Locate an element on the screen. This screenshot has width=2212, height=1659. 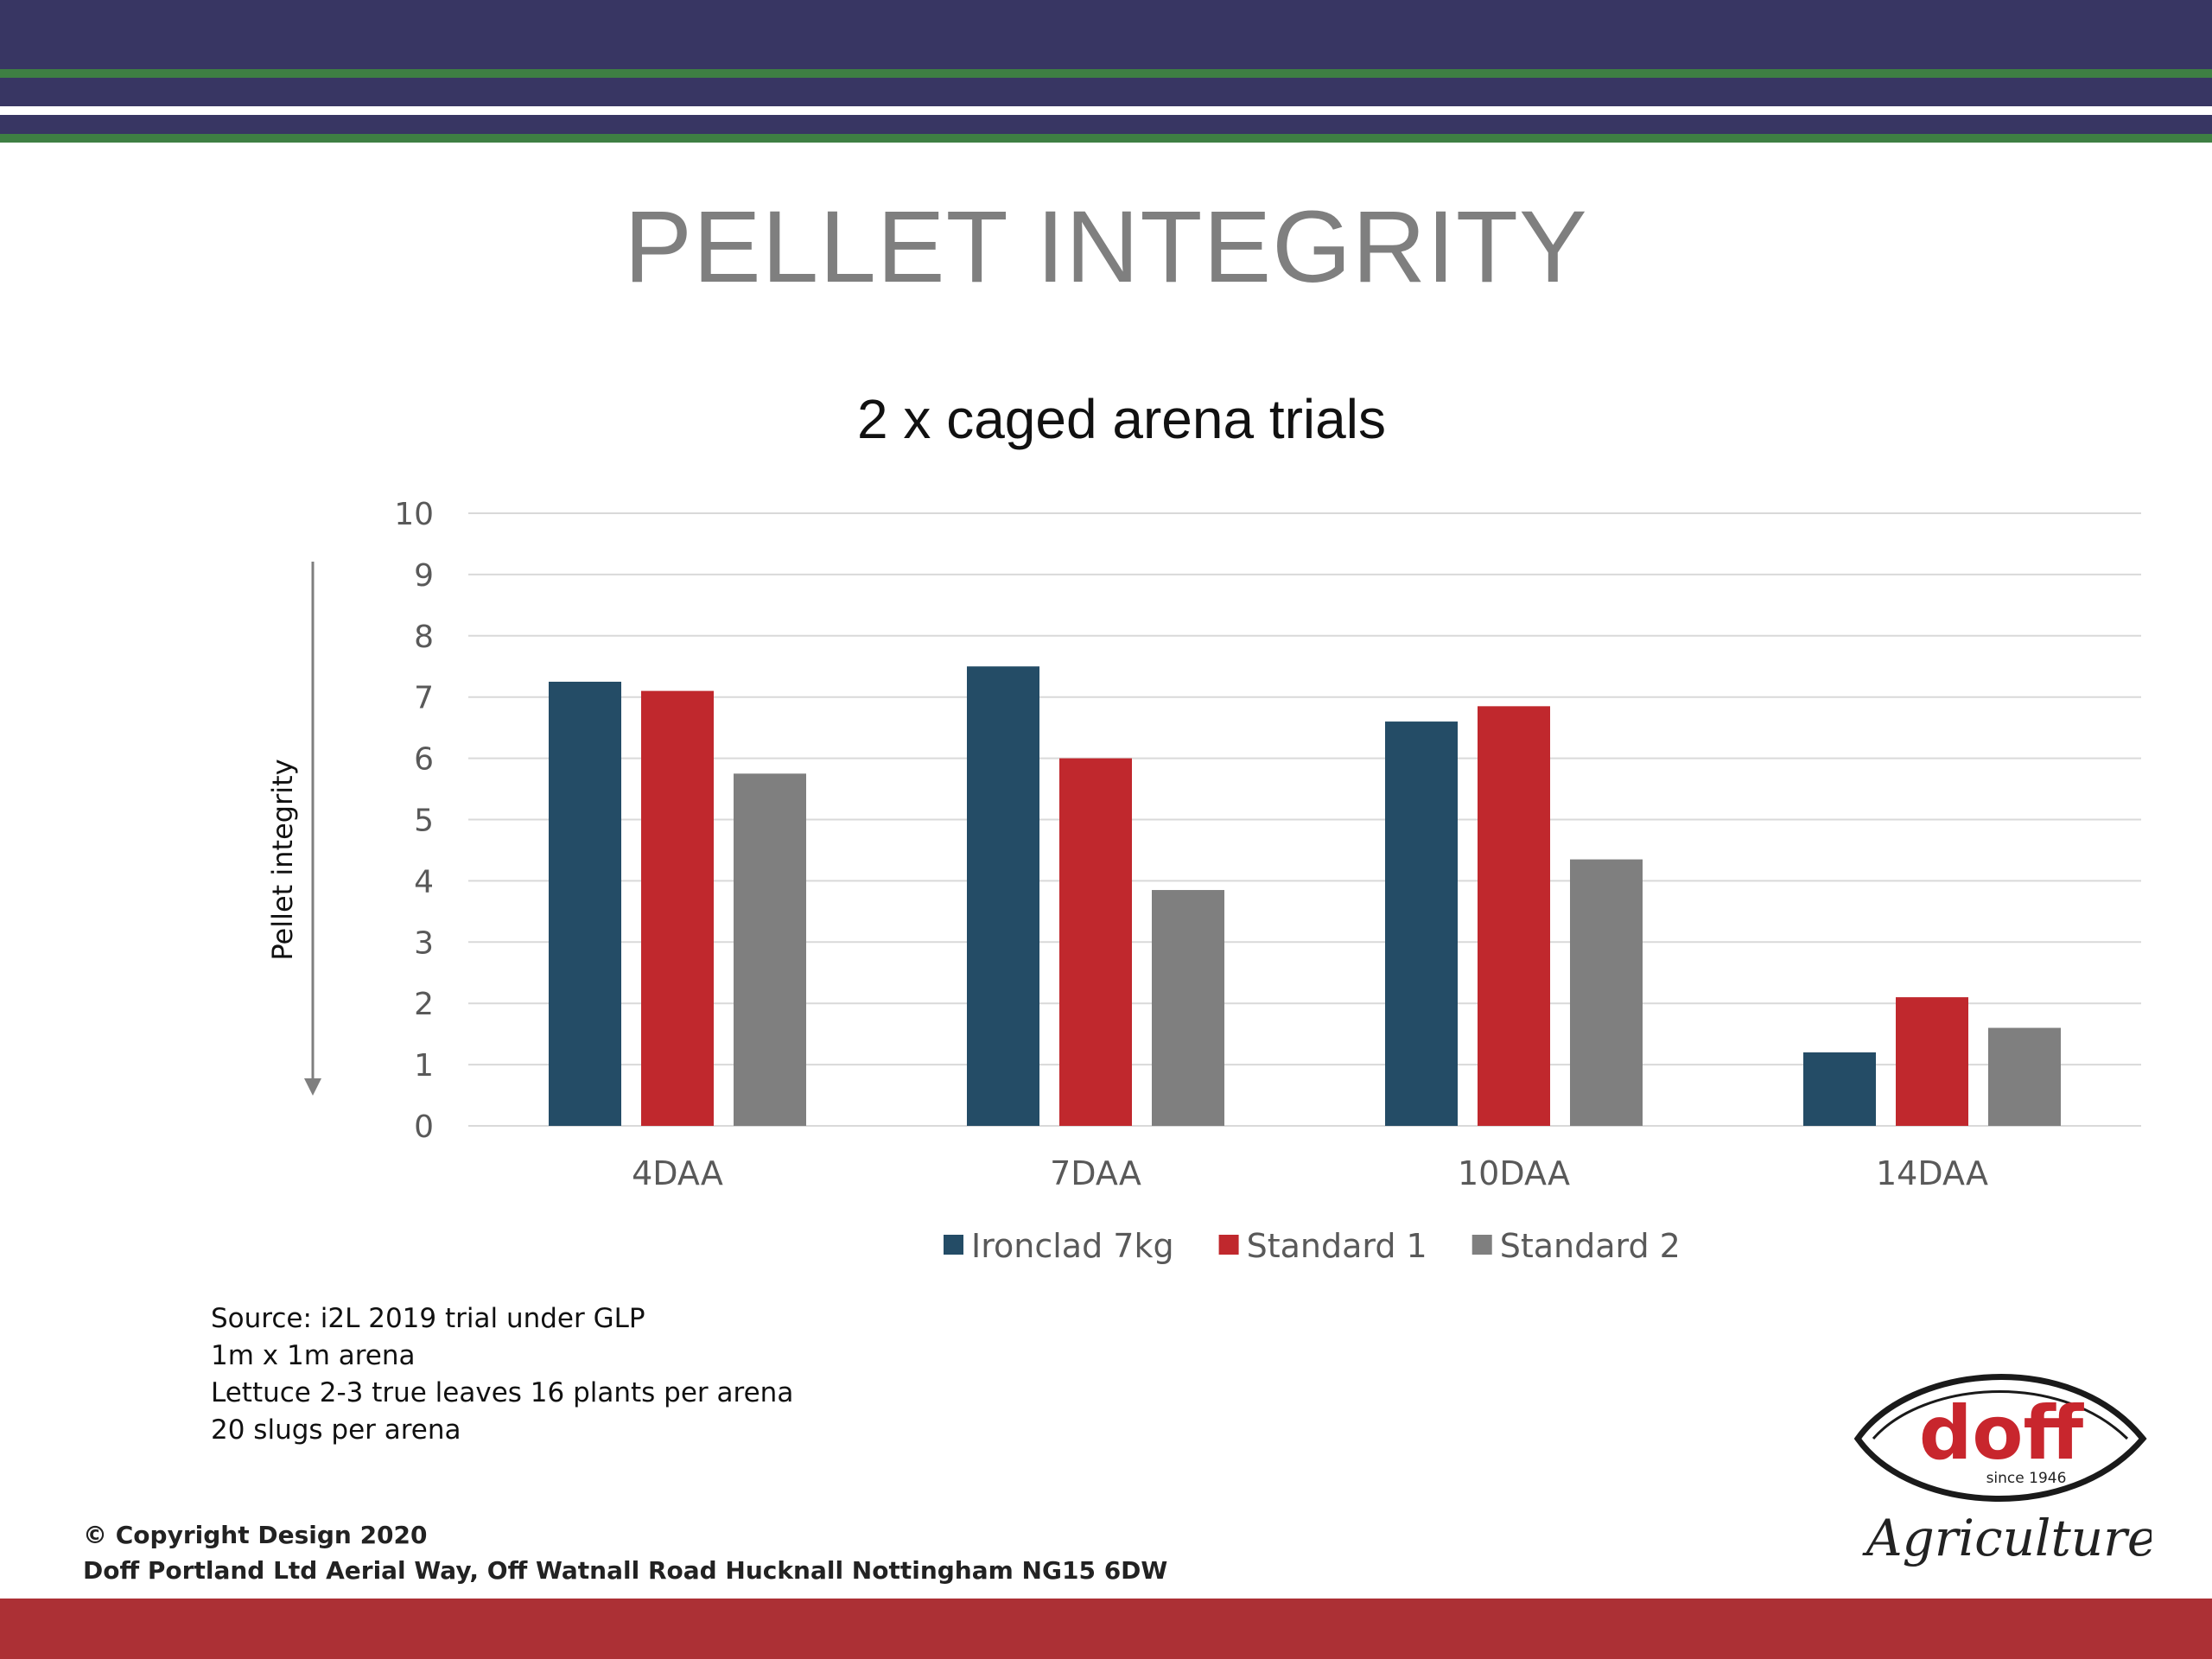
copyright-text: © Copyright Design 2020 is located at coordinates (255, 1535).